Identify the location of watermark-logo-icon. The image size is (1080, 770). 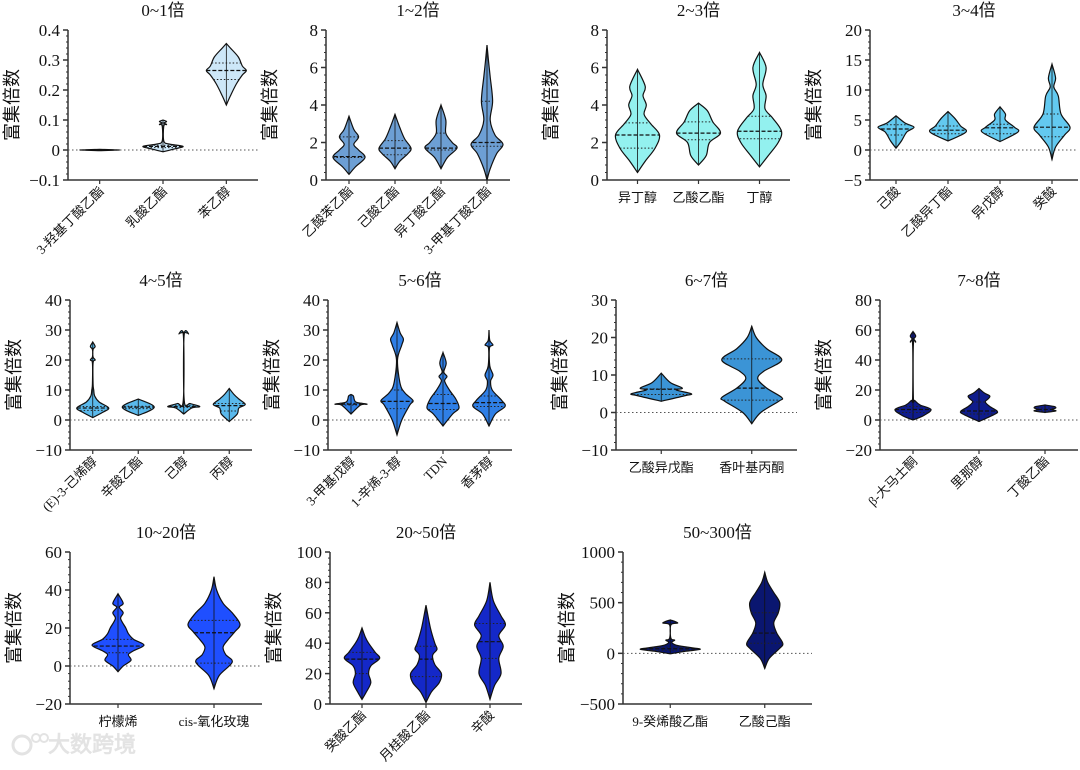
(30, 744).